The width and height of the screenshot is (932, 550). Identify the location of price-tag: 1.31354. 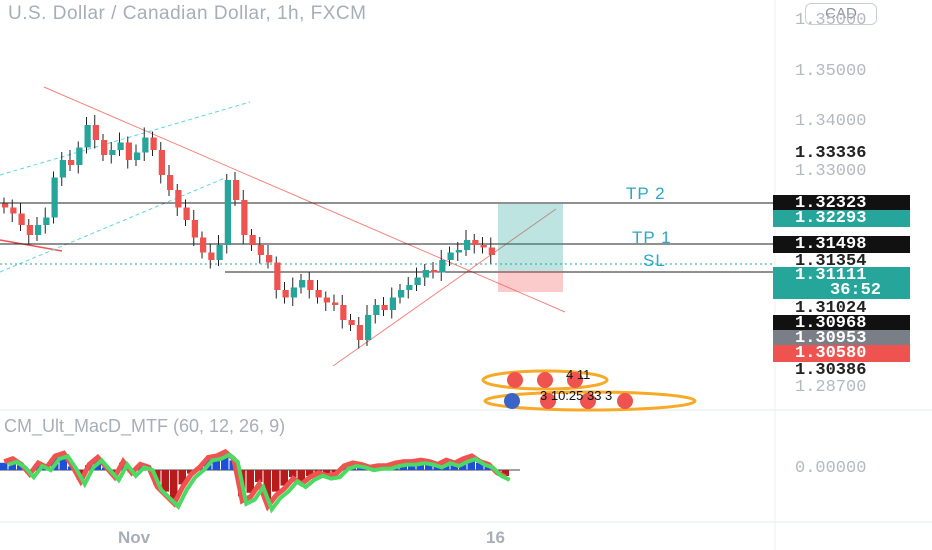
(831, 261).